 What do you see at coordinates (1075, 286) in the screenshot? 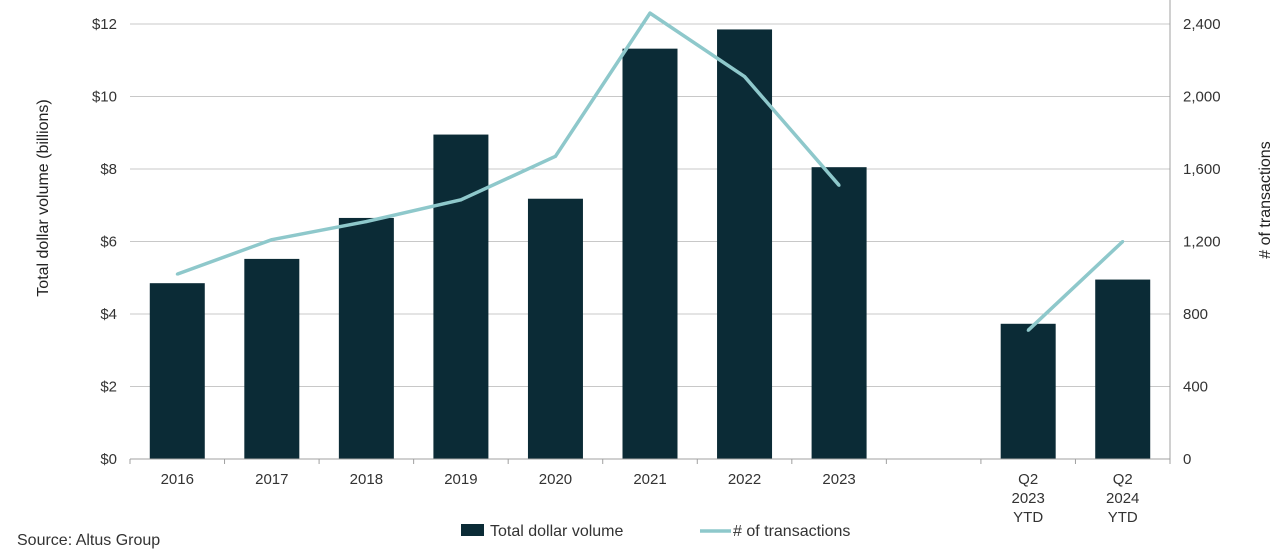
I see `line-segment` at bounding box center [1075, 286].